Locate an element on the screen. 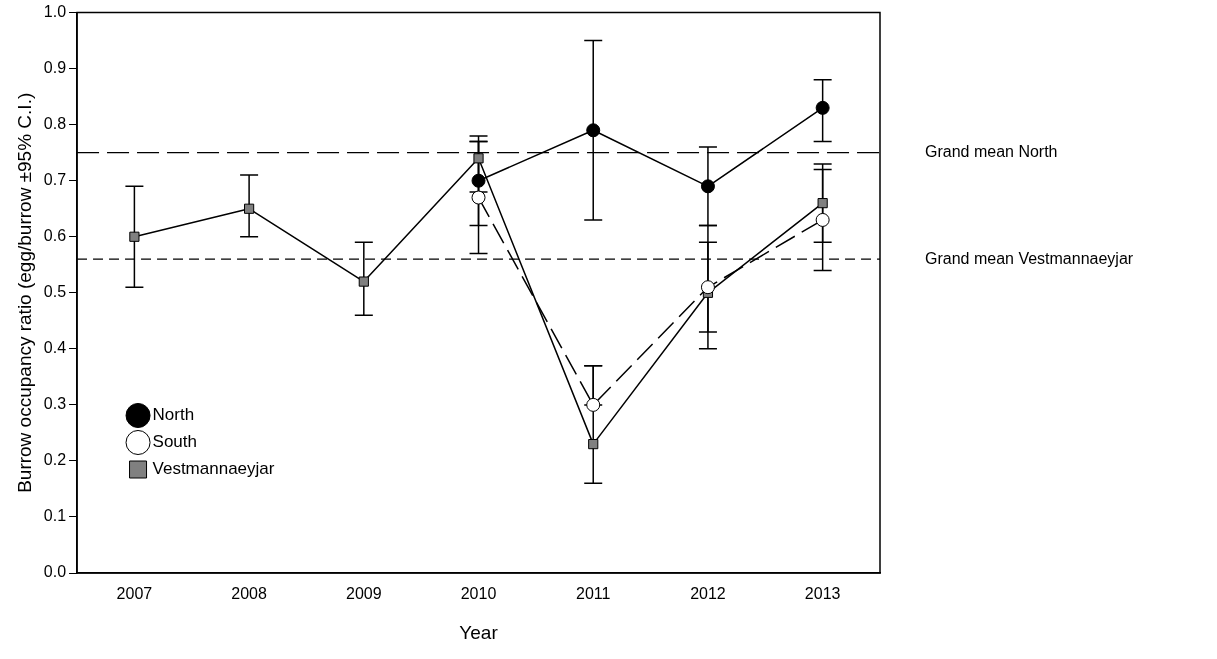 This screenshot has height=659, width=1217. y-tick-label: 0.9 is located at coordinates (55, 68).